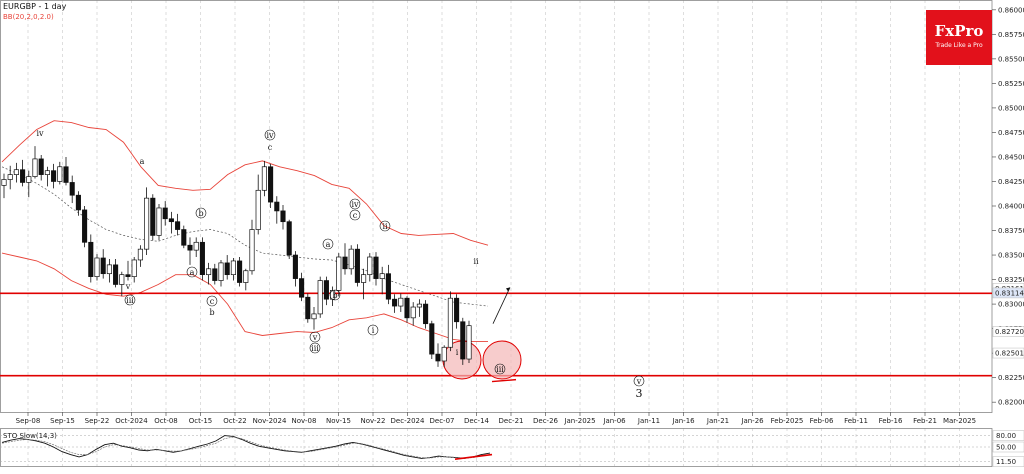 This screenshot has height=474, width=1024. Describe the element at coordinates (959, 421) in the screenshot. I see `x-tick-label: Mar-2025` at that location.